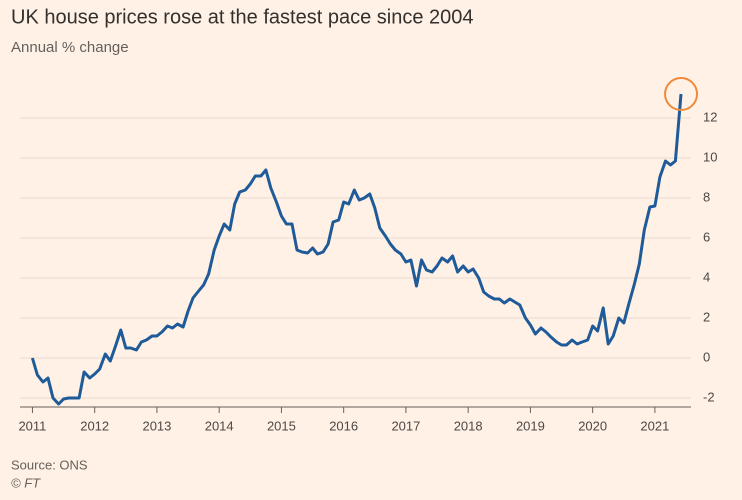 Image resolution: width=742 pixels, height=500 pixels. Describe the element at coordinates (49, 464) in the screenshot. I see `source: Source: ONS` at that location.